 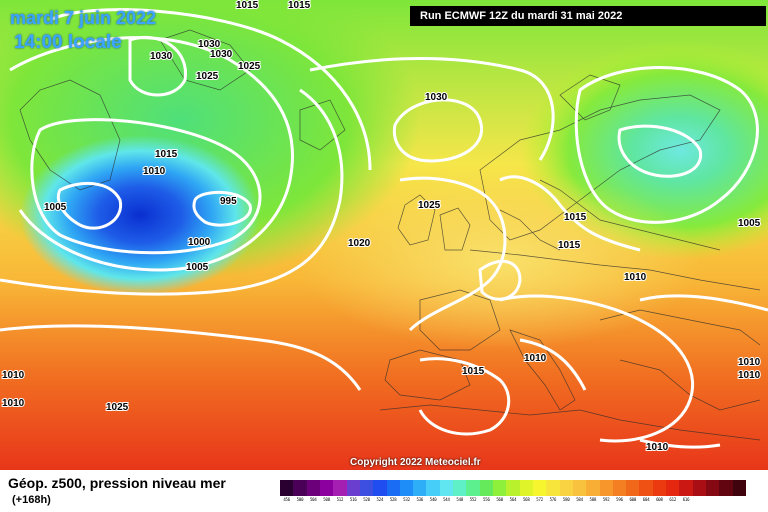 I want to click on scale-tick-label: 556, so click(x=486, y=499).